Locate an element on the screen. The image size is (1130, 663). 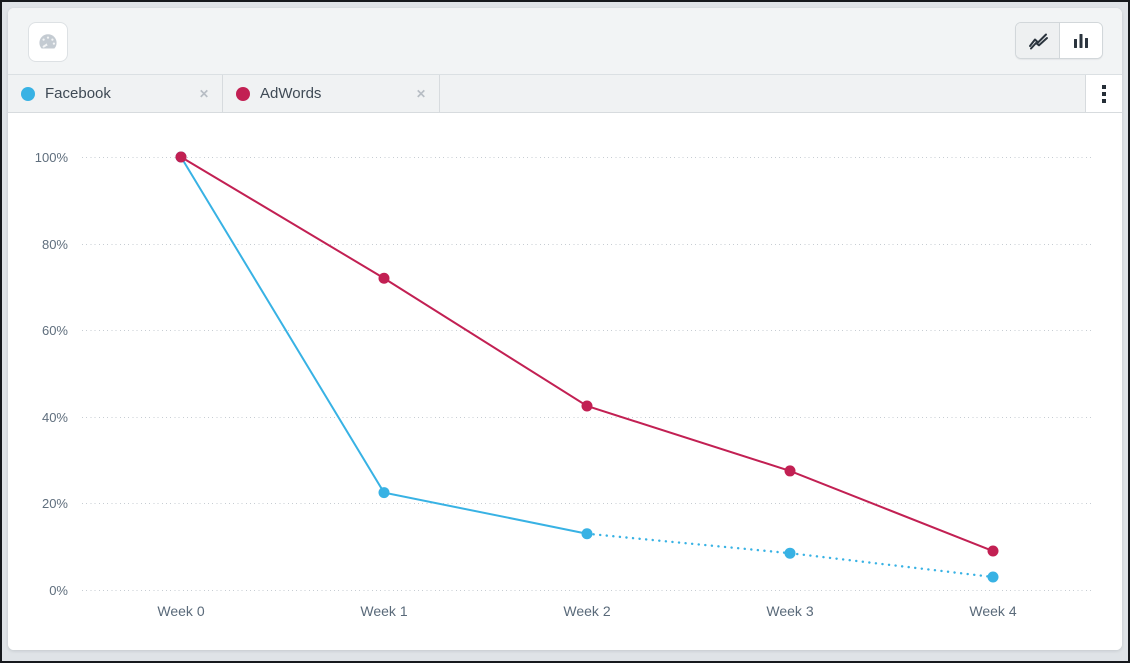
toolbar is located at coordinates (565, 41).